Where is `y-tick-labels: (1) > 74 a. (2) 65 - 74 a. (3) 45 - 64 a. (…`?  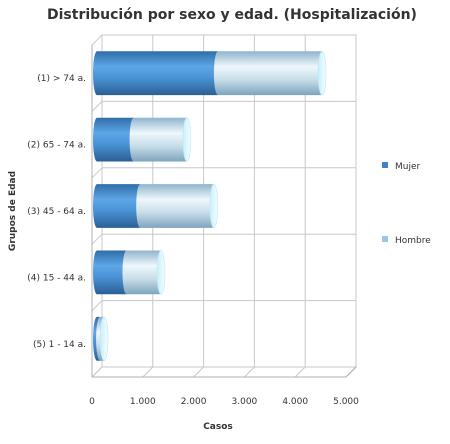
y-tick-labels: (1) > 74 a. (2) 65 - 74 a. (3) 45 - 64 a. (… is located at coordinates (56, 212).